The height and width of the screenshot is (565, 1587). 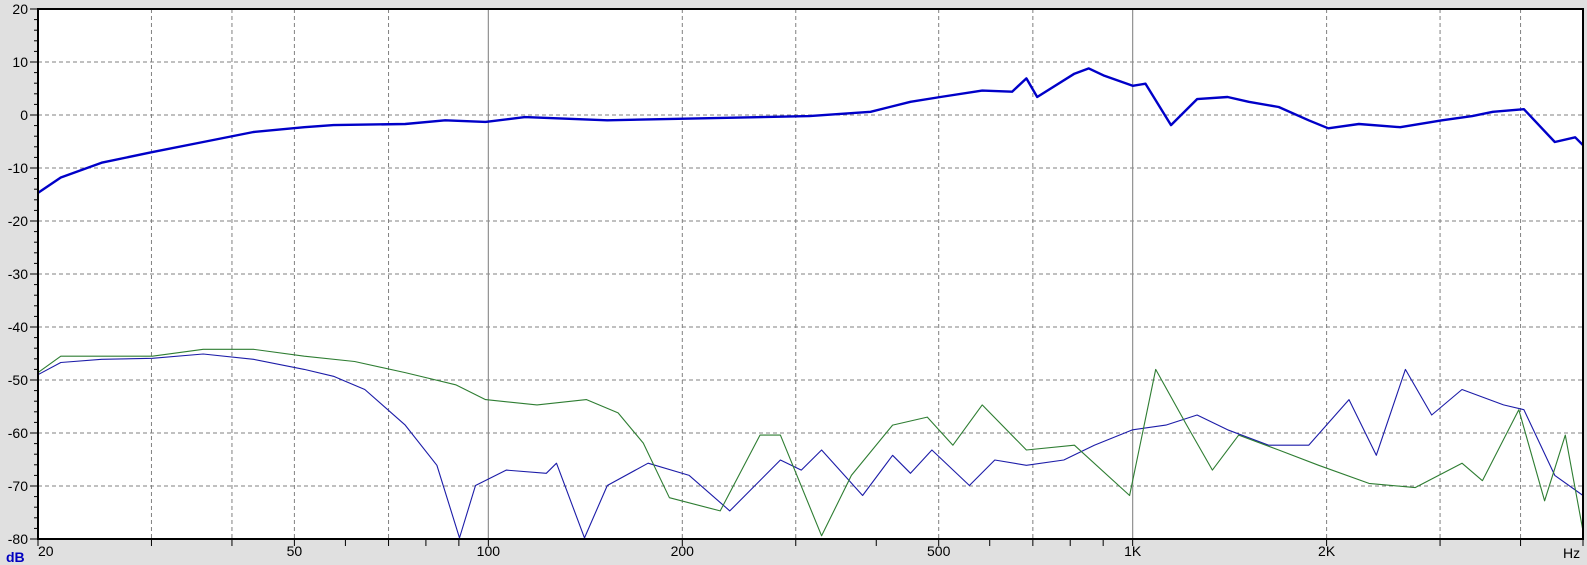 I want to click on x-tick-label: 1K, so click(x=1133, y=551).